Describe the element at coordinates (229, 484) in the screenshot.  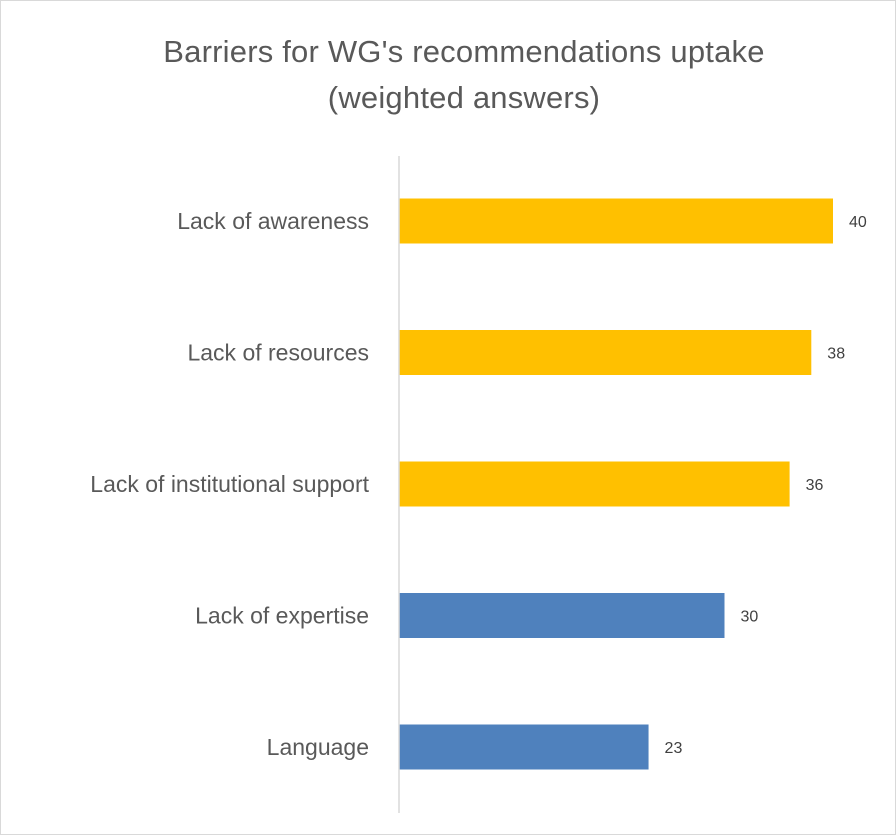
I see `category-label: Lack of institutional support` at that location.